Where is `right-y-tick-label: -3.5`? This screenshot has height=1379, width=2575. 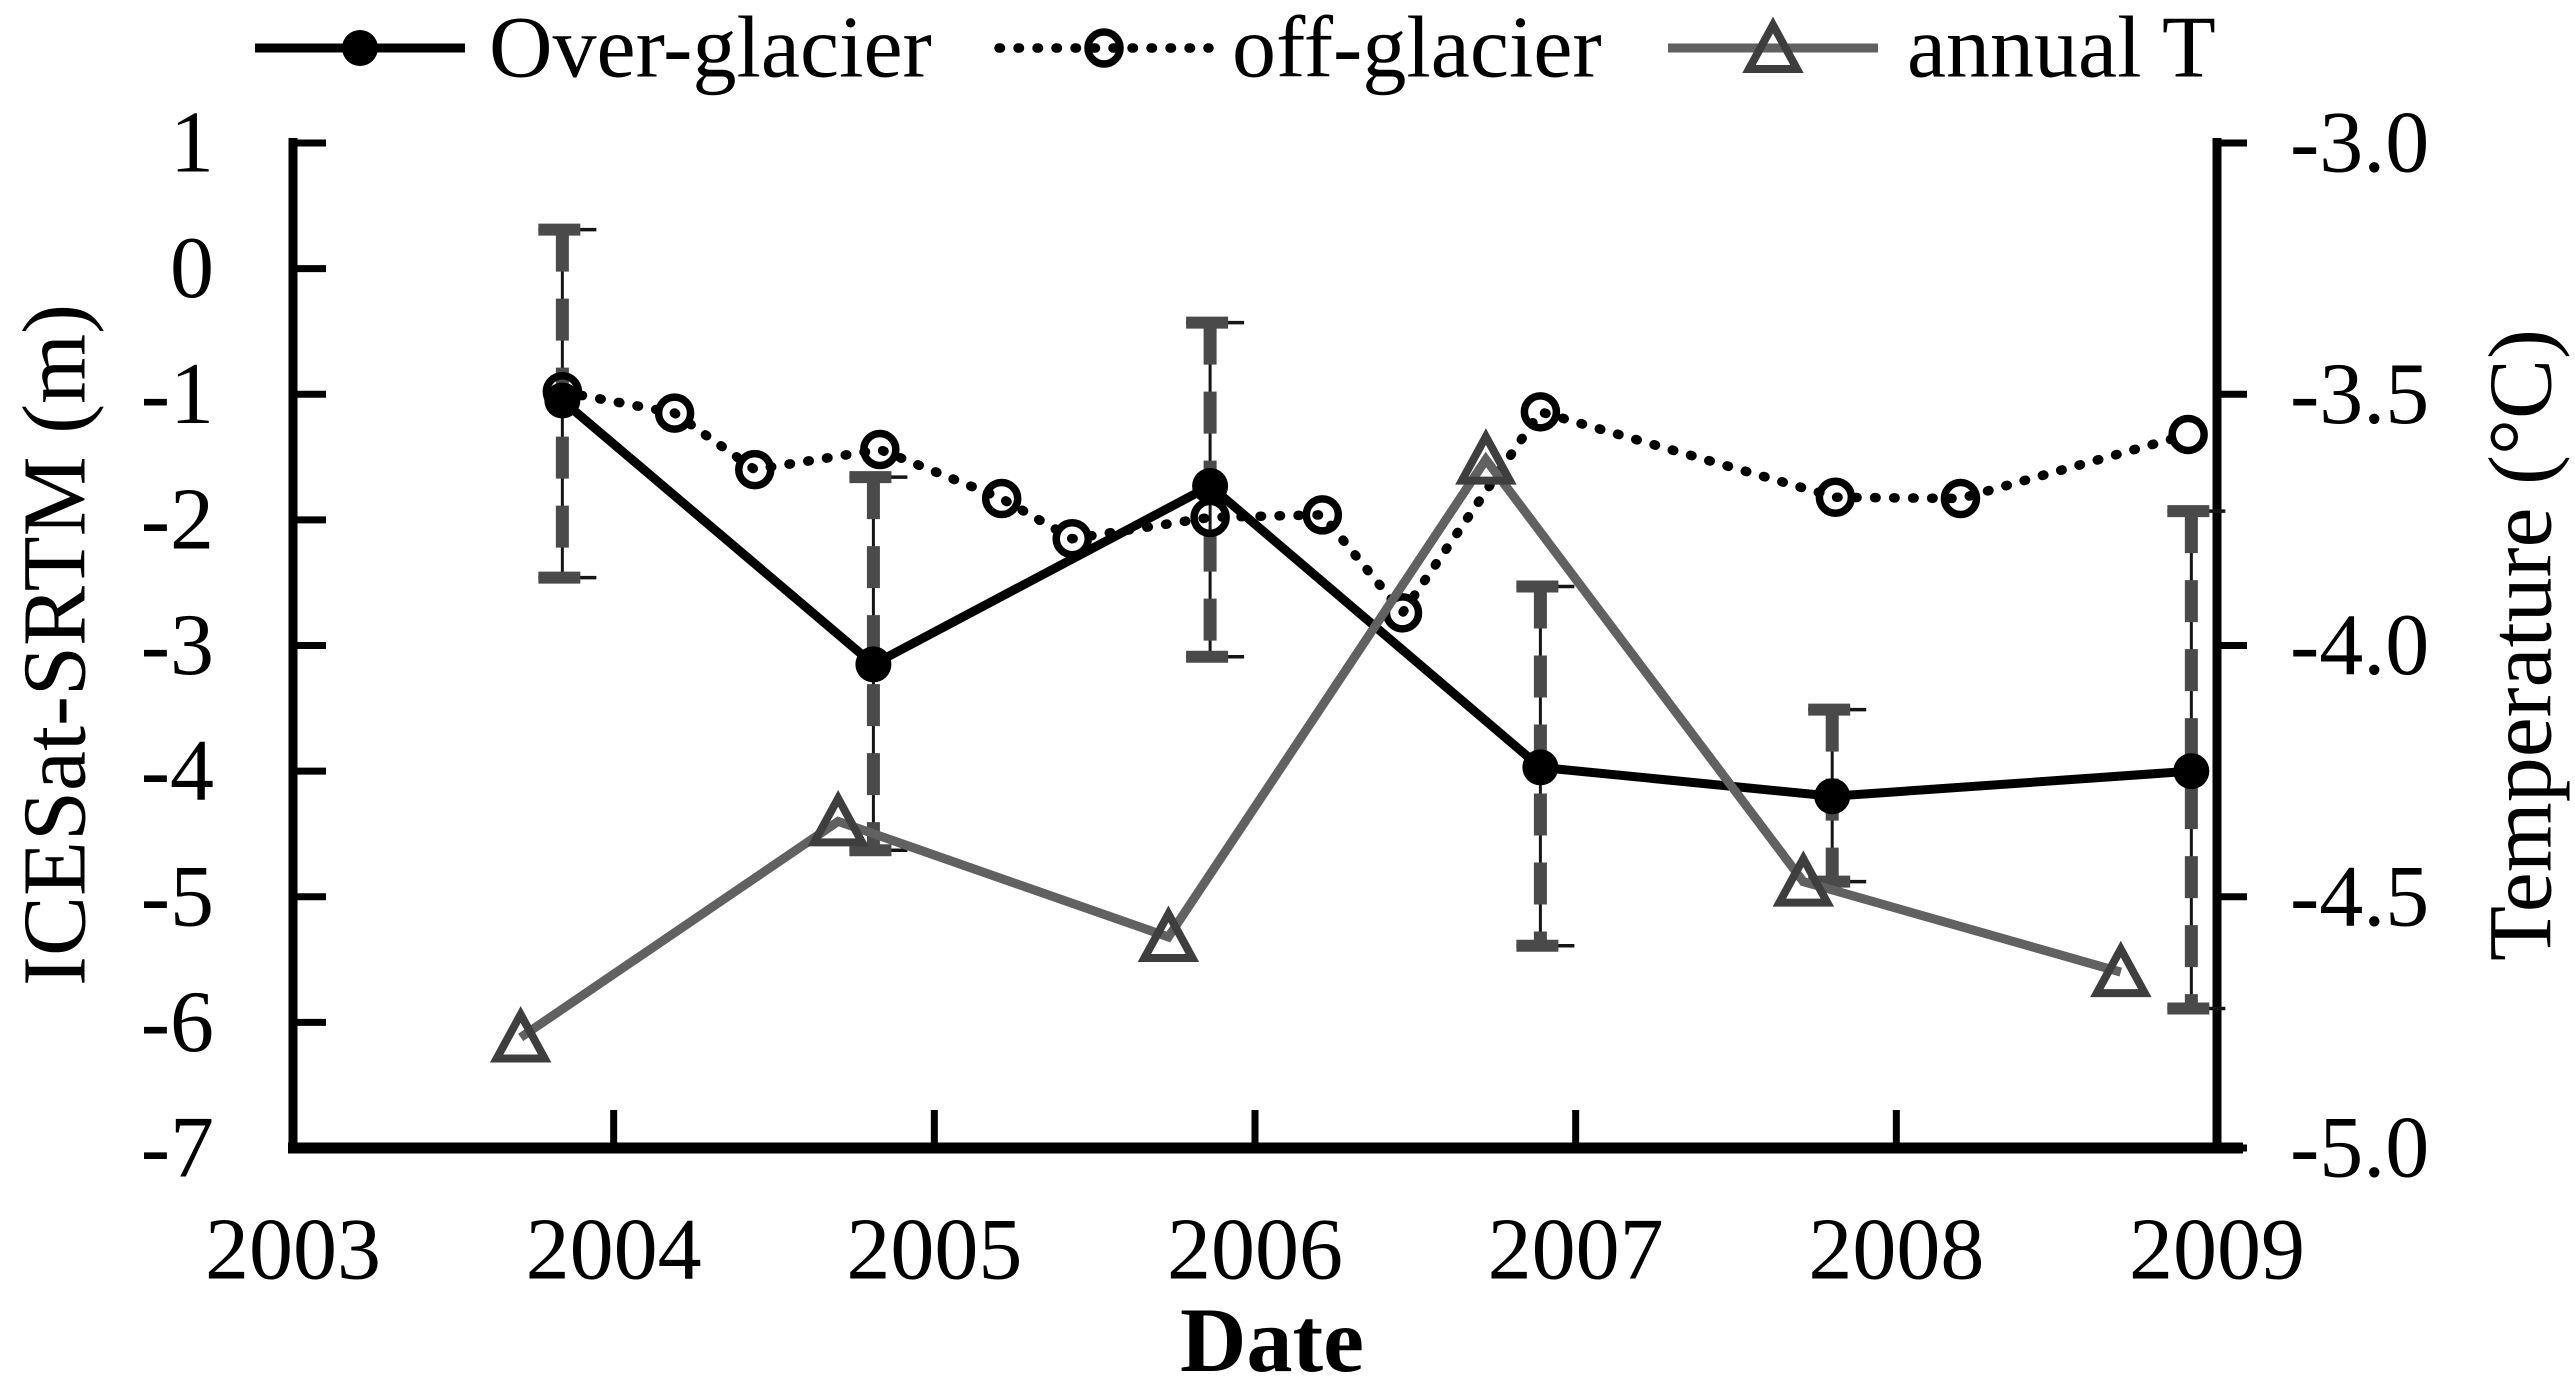
right-y-tick-label: -3.5 is located at coordinates (2359, 394).